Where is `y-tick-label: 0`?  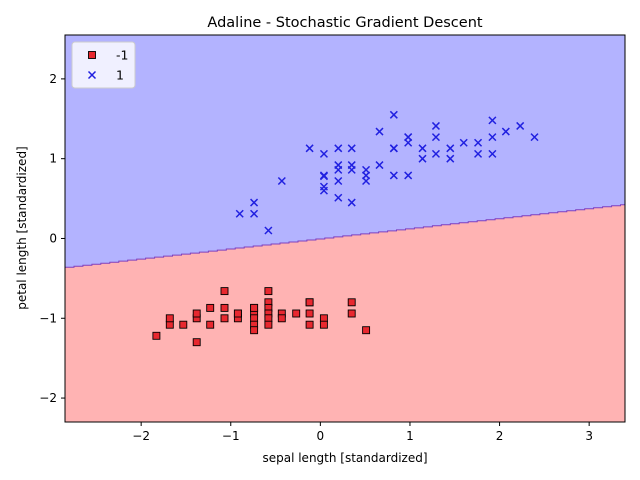
y-tick-label: 0 is located at coordinates (53, 238).